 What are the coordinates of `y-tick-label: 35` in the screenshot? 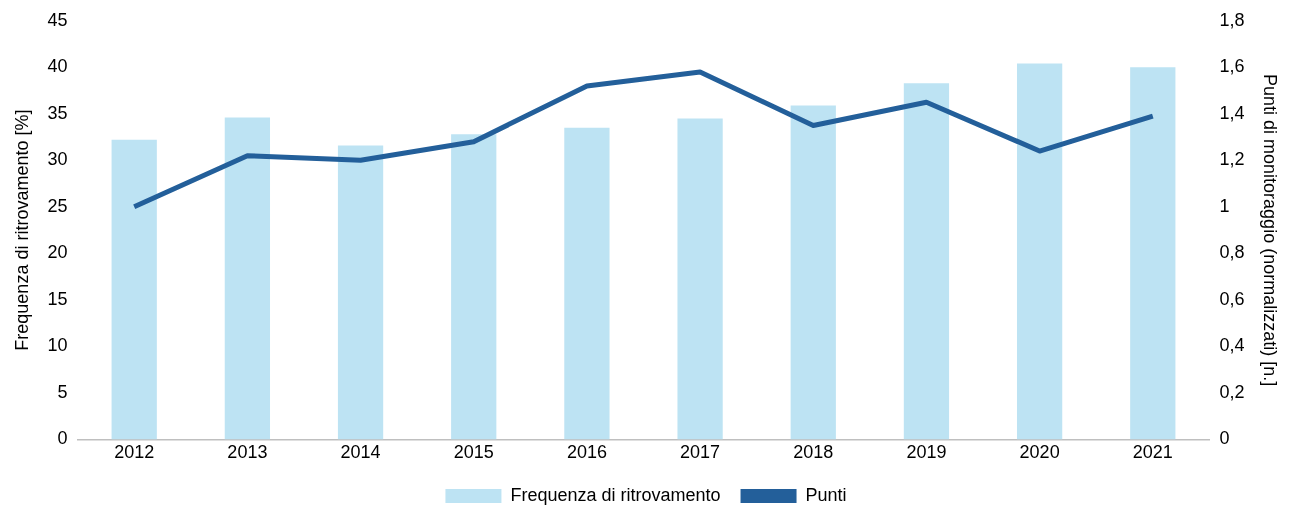 It's located at (57, 112).